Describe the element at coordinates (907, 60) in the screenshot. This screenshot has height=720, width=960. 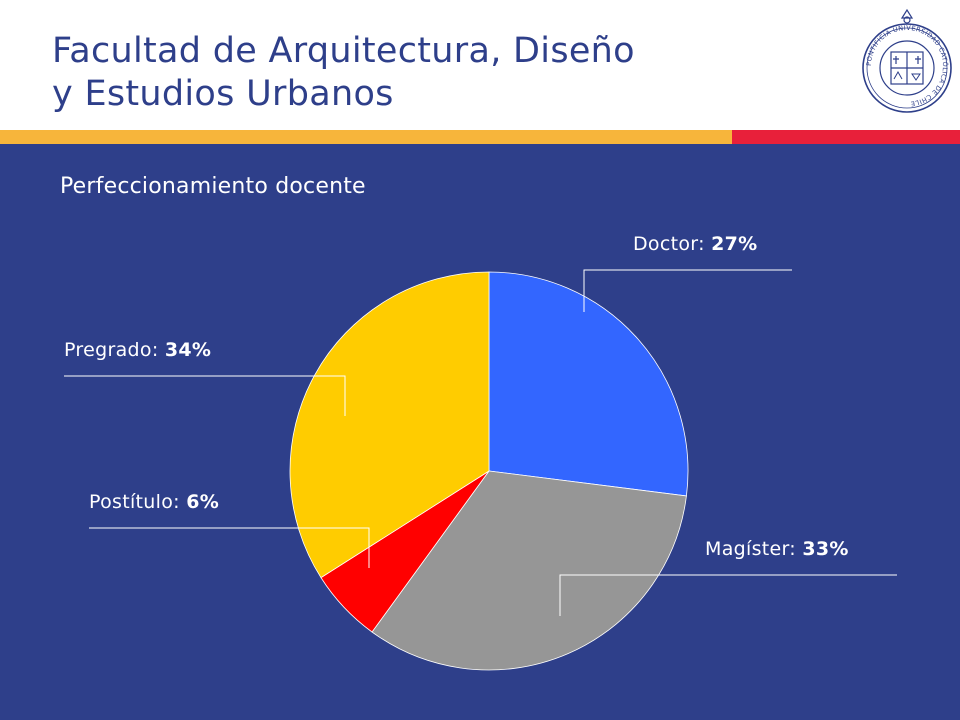
I see `university-seal-logo: PONTIFICIA UNIVERSIDAD CATÓLICA DE CHILE` at that location.